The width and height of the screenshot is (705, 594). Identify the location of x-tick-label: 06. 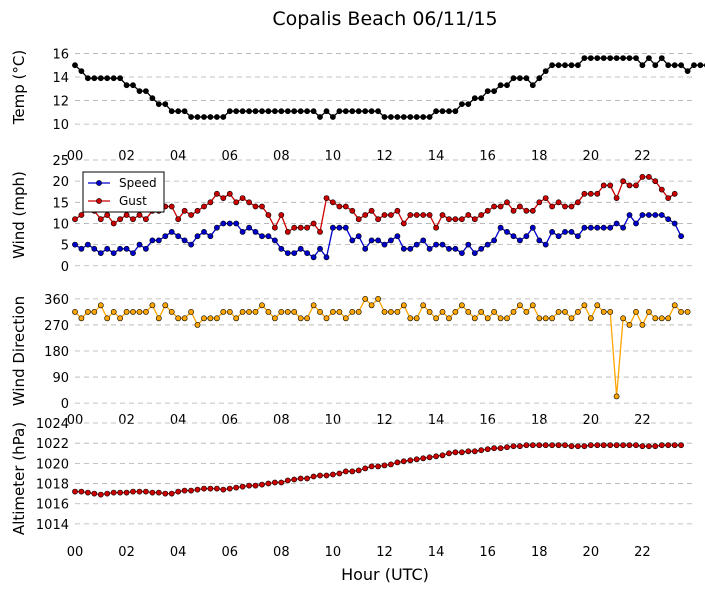
(229, 420).